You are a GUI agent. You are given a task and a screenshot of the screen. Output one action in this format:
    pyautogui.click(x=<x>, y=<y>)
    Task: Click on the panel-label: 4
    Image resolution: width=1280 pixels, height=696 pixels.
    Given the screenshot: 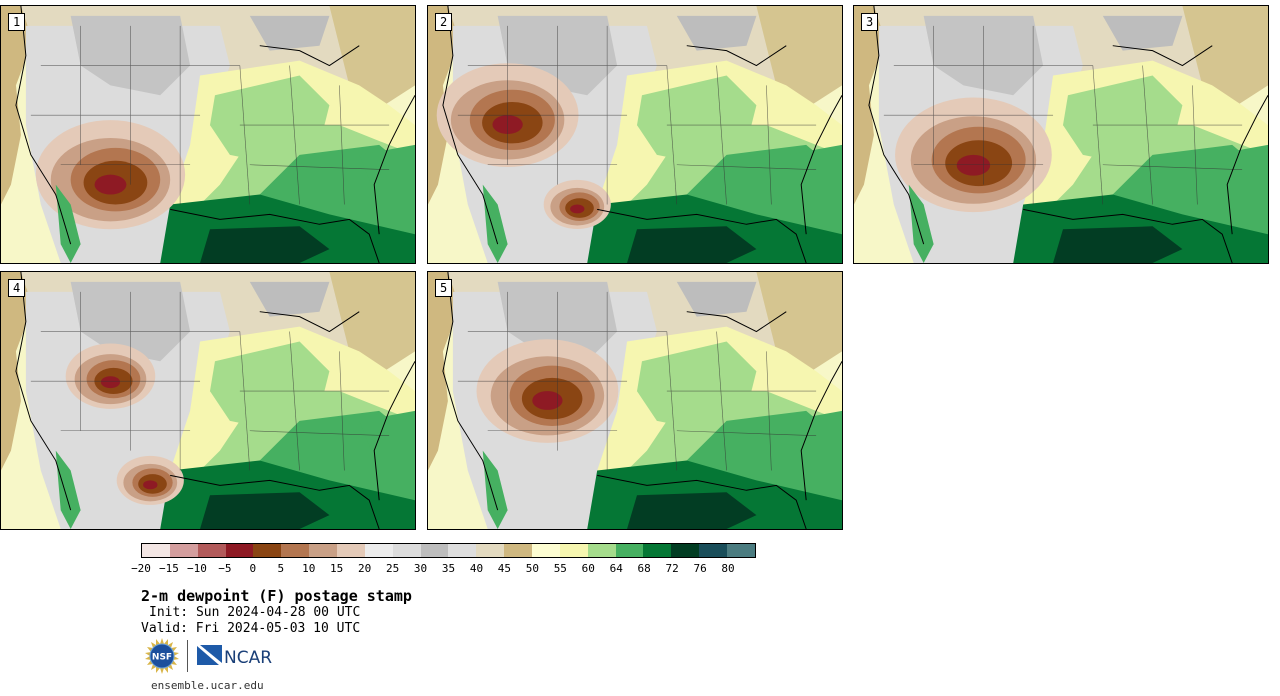 What is the action you would take?
    pyautogui.click(x=17, y=288)
    